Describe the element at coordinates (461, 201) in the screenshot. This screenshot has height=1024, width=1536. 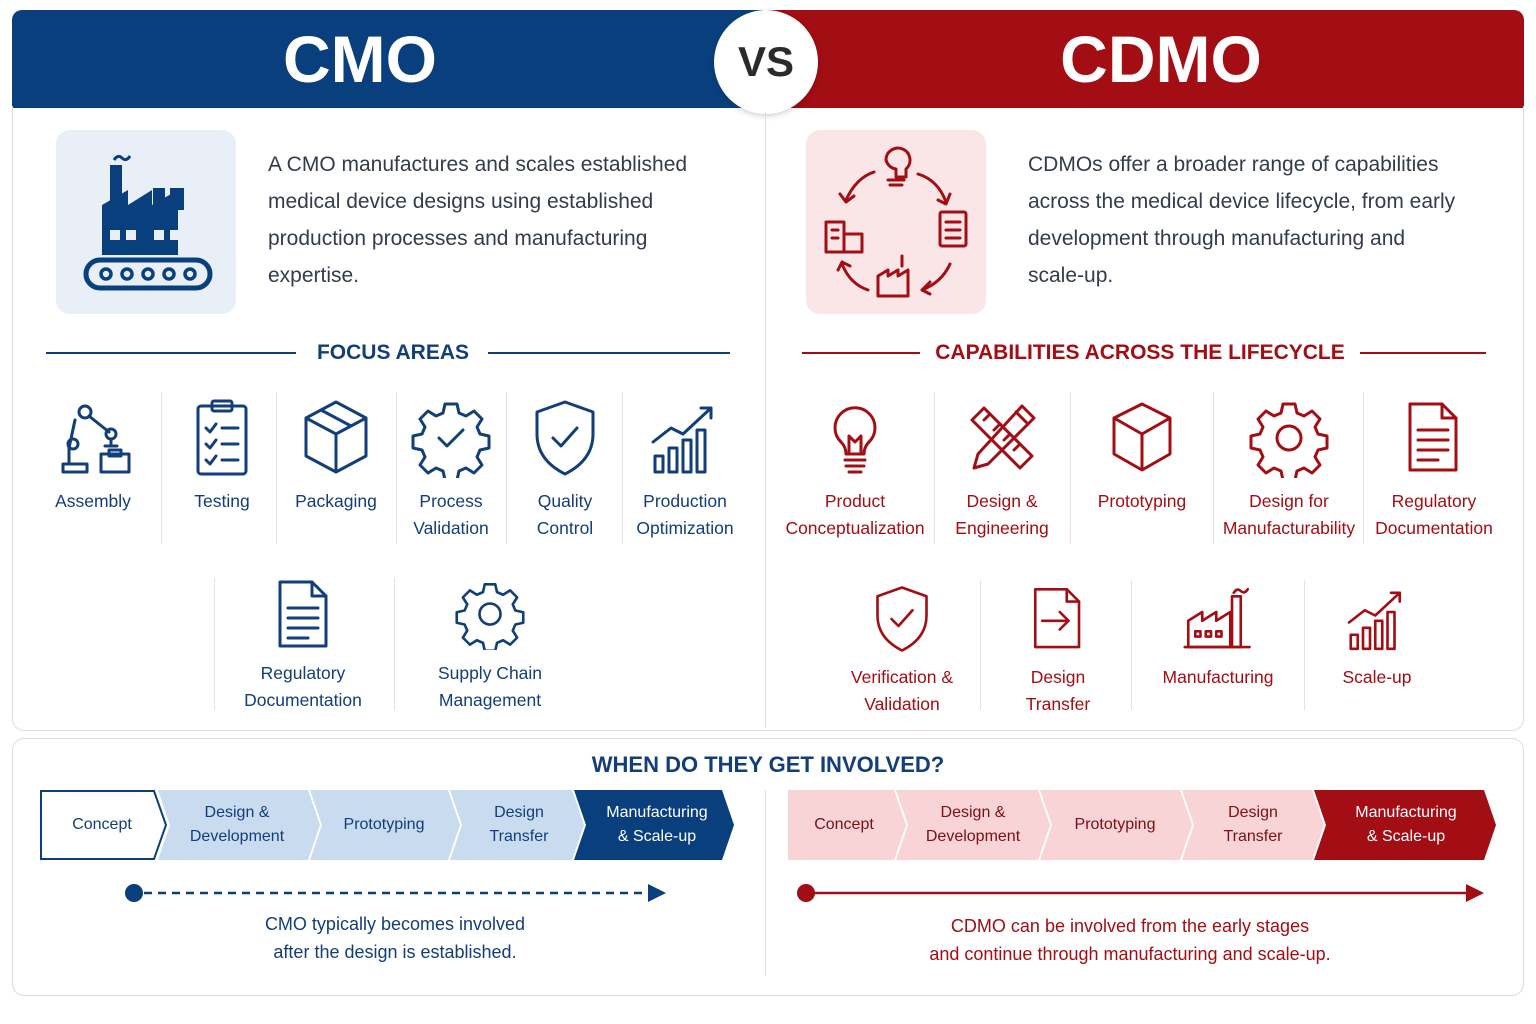
I see `cmo-description-line: medical device designs using established` at that location.